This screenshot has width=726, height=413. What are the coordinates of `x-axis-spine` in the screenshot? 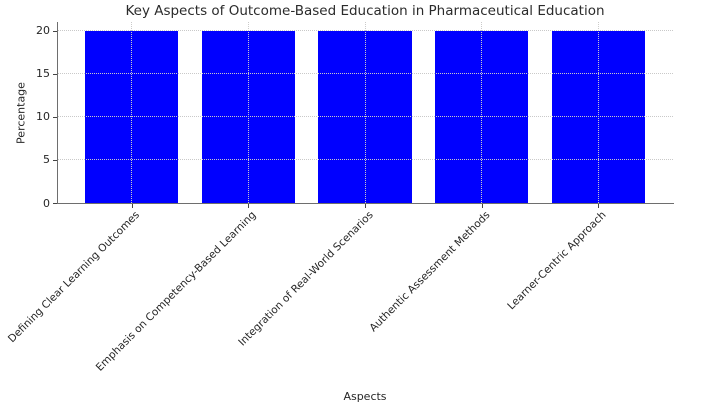 It's located at (365, 203).